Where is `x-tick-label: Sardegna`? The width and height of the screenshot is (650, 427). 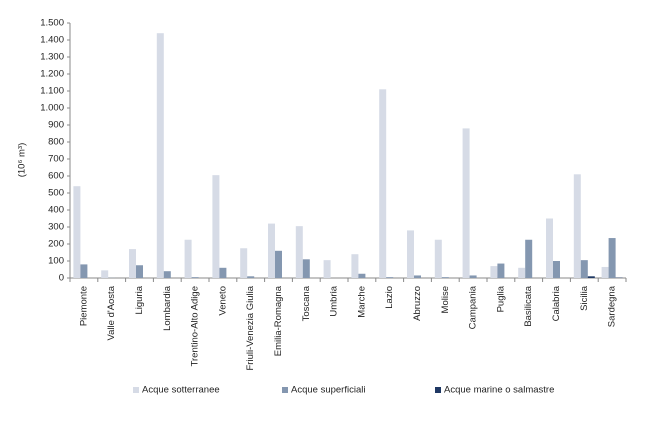 x-tick-label: Sardegna is located at coordinates (612, 306).